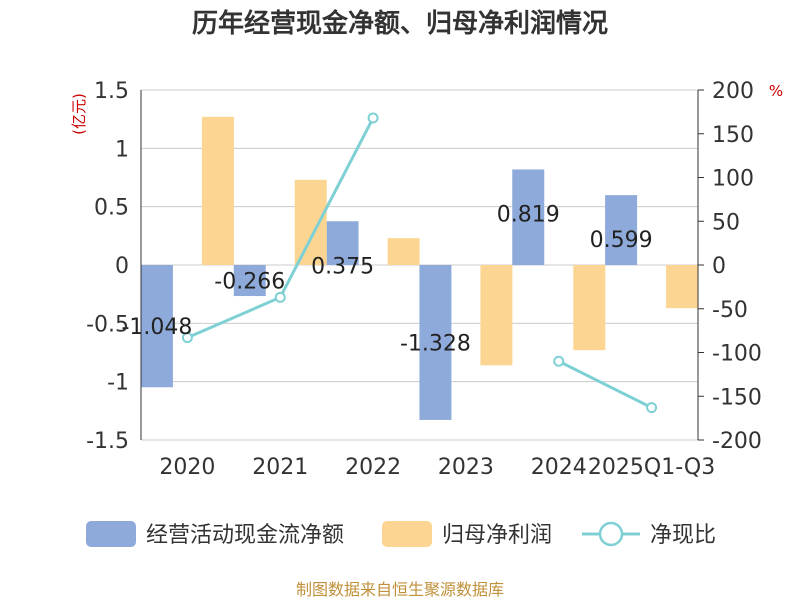  Describe the element at coordinates (621, 240) in the screenshot. I see `cashflow-data-label: 0.599` at that location.